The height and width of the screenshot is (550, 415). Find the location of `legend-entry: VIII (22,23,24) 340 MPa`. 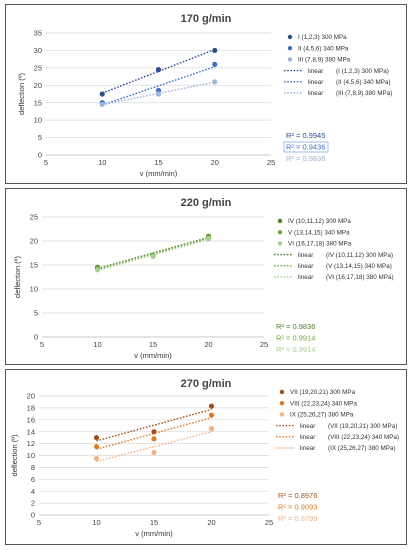

legend-entry: VIII (22,23,24) 340 MPa is located at coordinates (323, 403).